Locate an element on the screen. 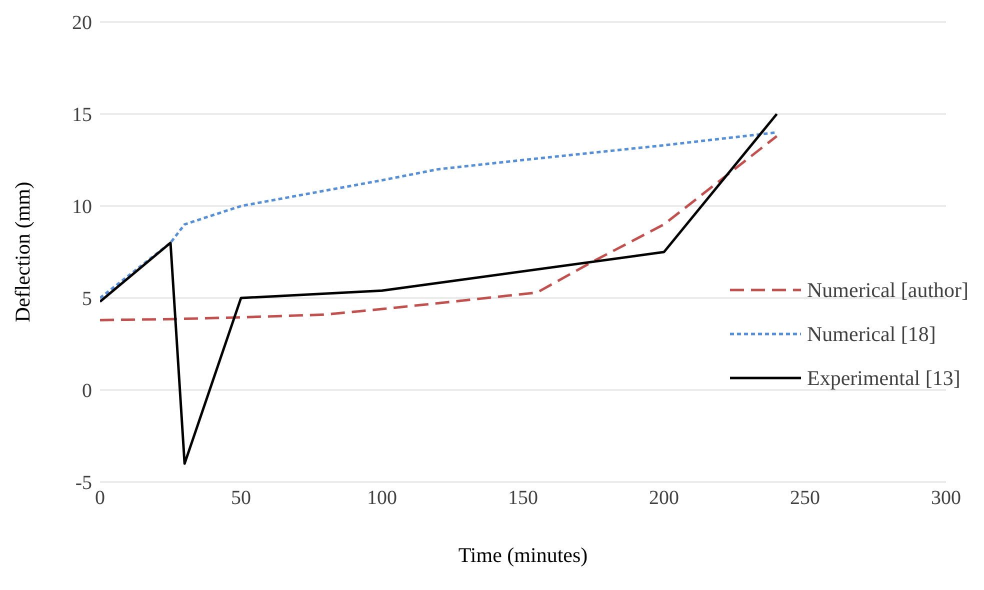 The width and height of the screenshot is (984, 590). legend-label: Numerical [18] is located at coordinates (871, 334).